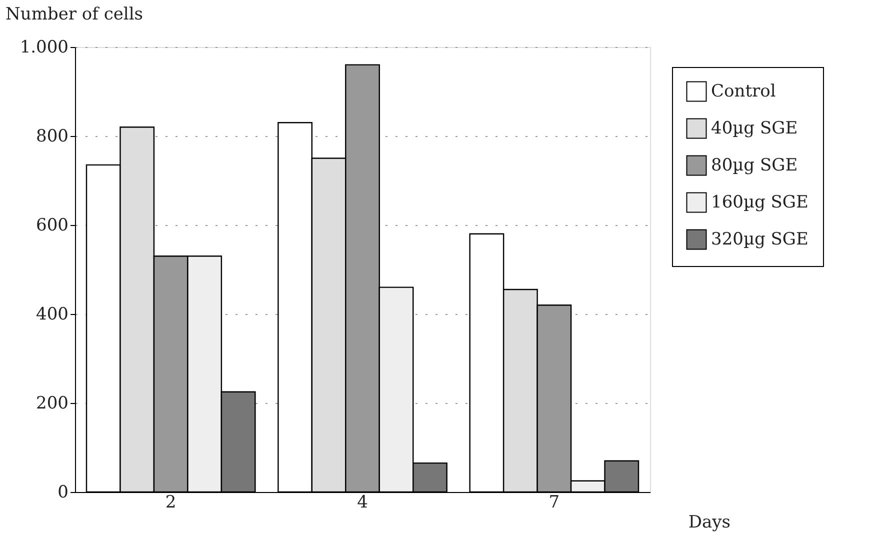  Describe the element at coordinates (759, 240) in the screenshot. I see `legend-label: 320µg SGE` at that location.